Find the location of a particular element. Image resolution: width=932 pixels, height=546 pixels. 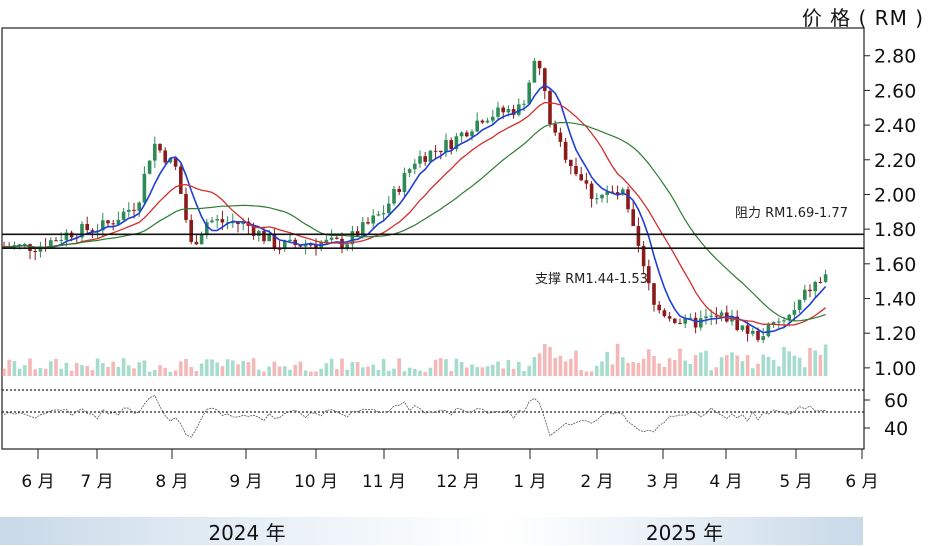

rsi-tick-label: 60 is located at coordinates (896, 401).